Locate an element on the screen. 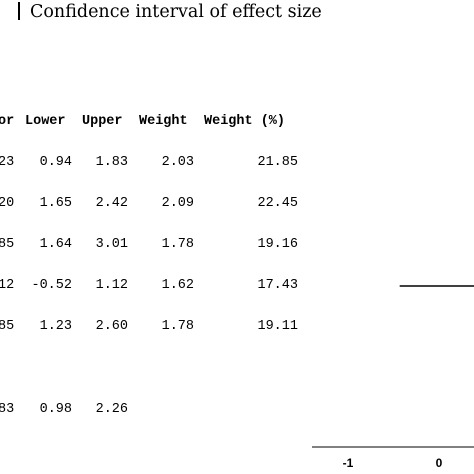 This screenshot has width=474, height=474. row-ratio: 20 is located at coordinates (7, 203).